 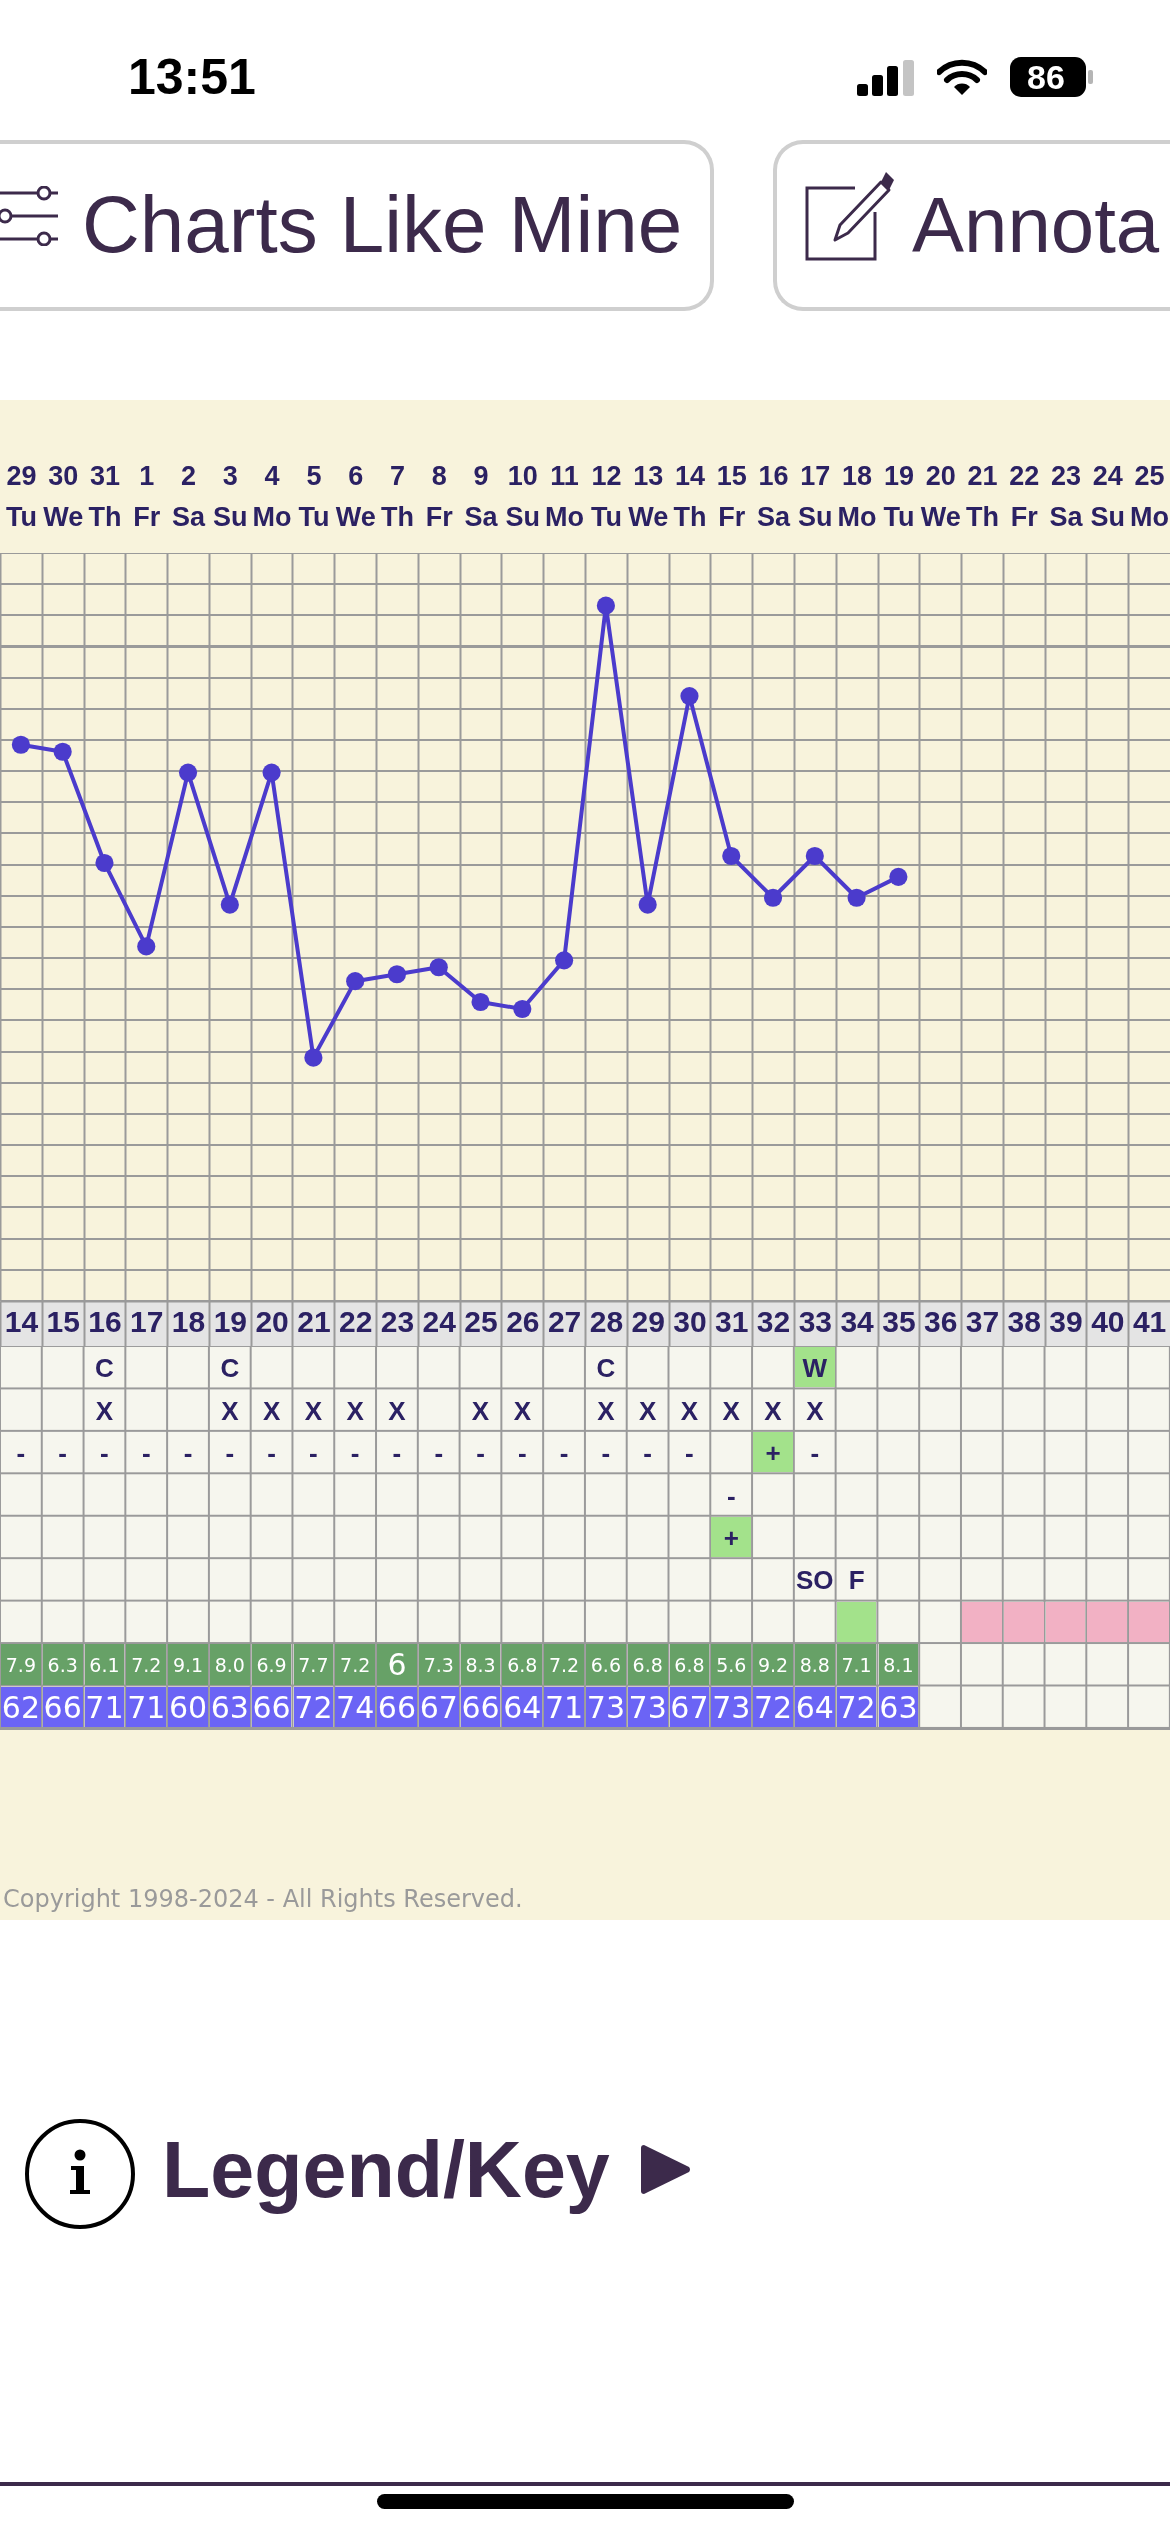 What do you see at coordinates (62, 1664) in the screenshot?
I see `text: 6.3` at bounding box center [62, 1664].